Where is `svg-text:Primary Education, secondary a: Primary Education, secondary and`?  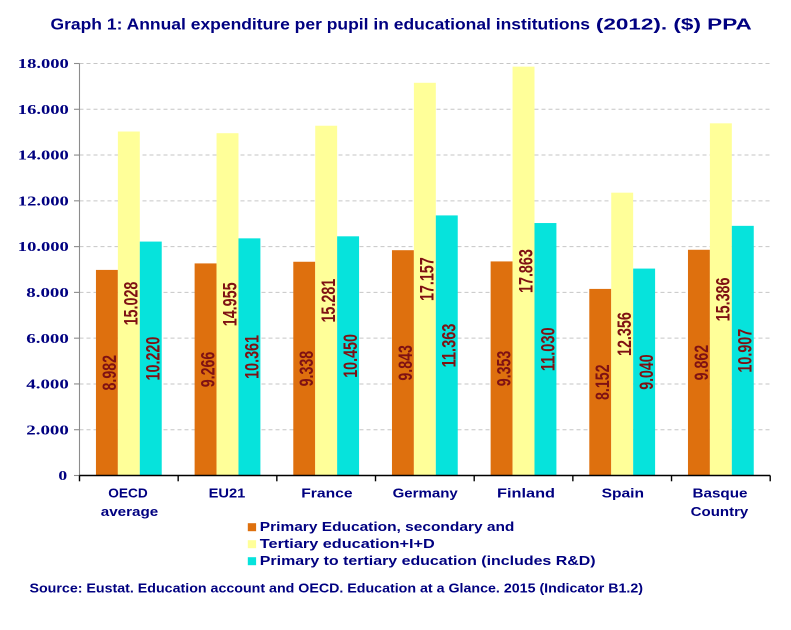
svg-text:Primary Education, secondary a: Primary Education, secondary and is located at coordinates (387, 526).